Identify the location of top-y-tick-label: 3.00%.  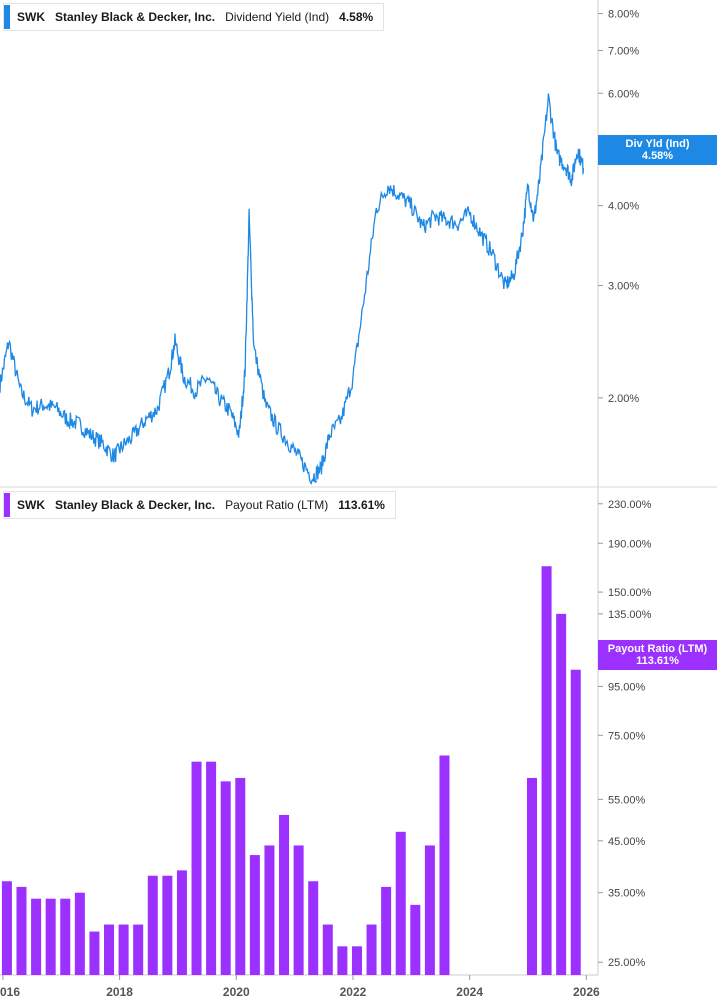
(623, 286).